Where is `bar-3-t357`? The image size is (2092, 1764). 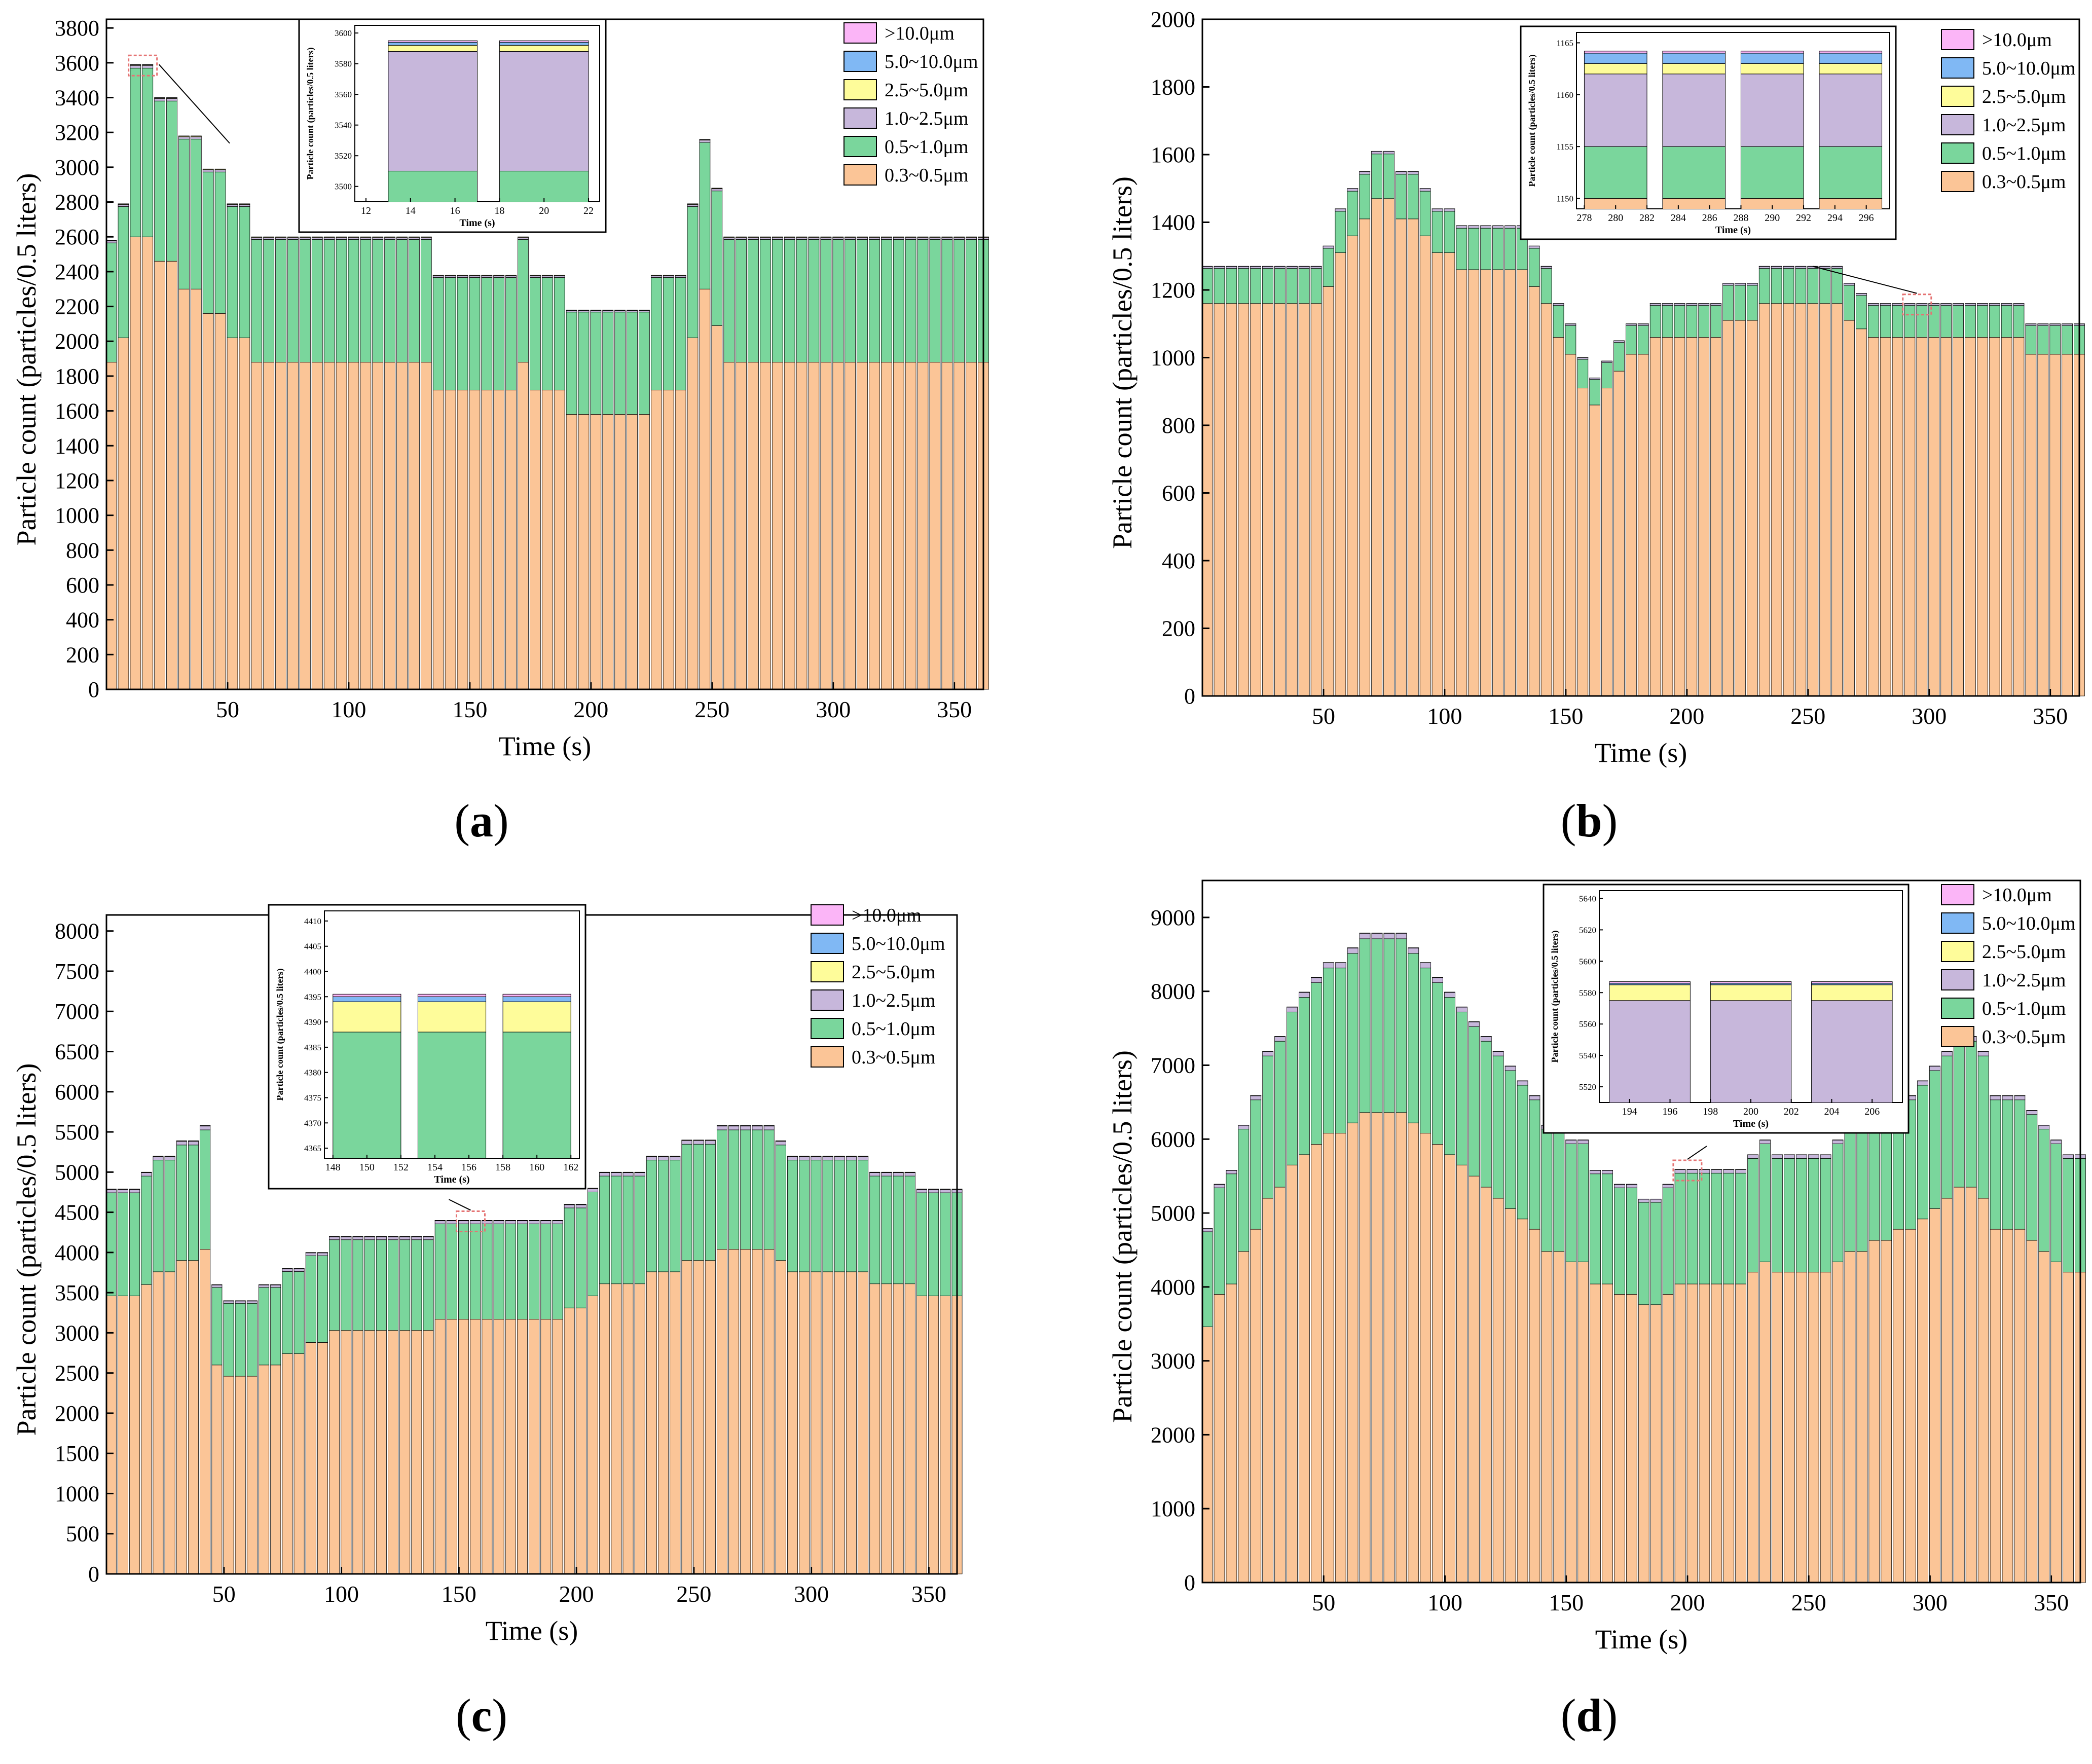
bar-3-t357 is located at coordinates (2068, 1156).